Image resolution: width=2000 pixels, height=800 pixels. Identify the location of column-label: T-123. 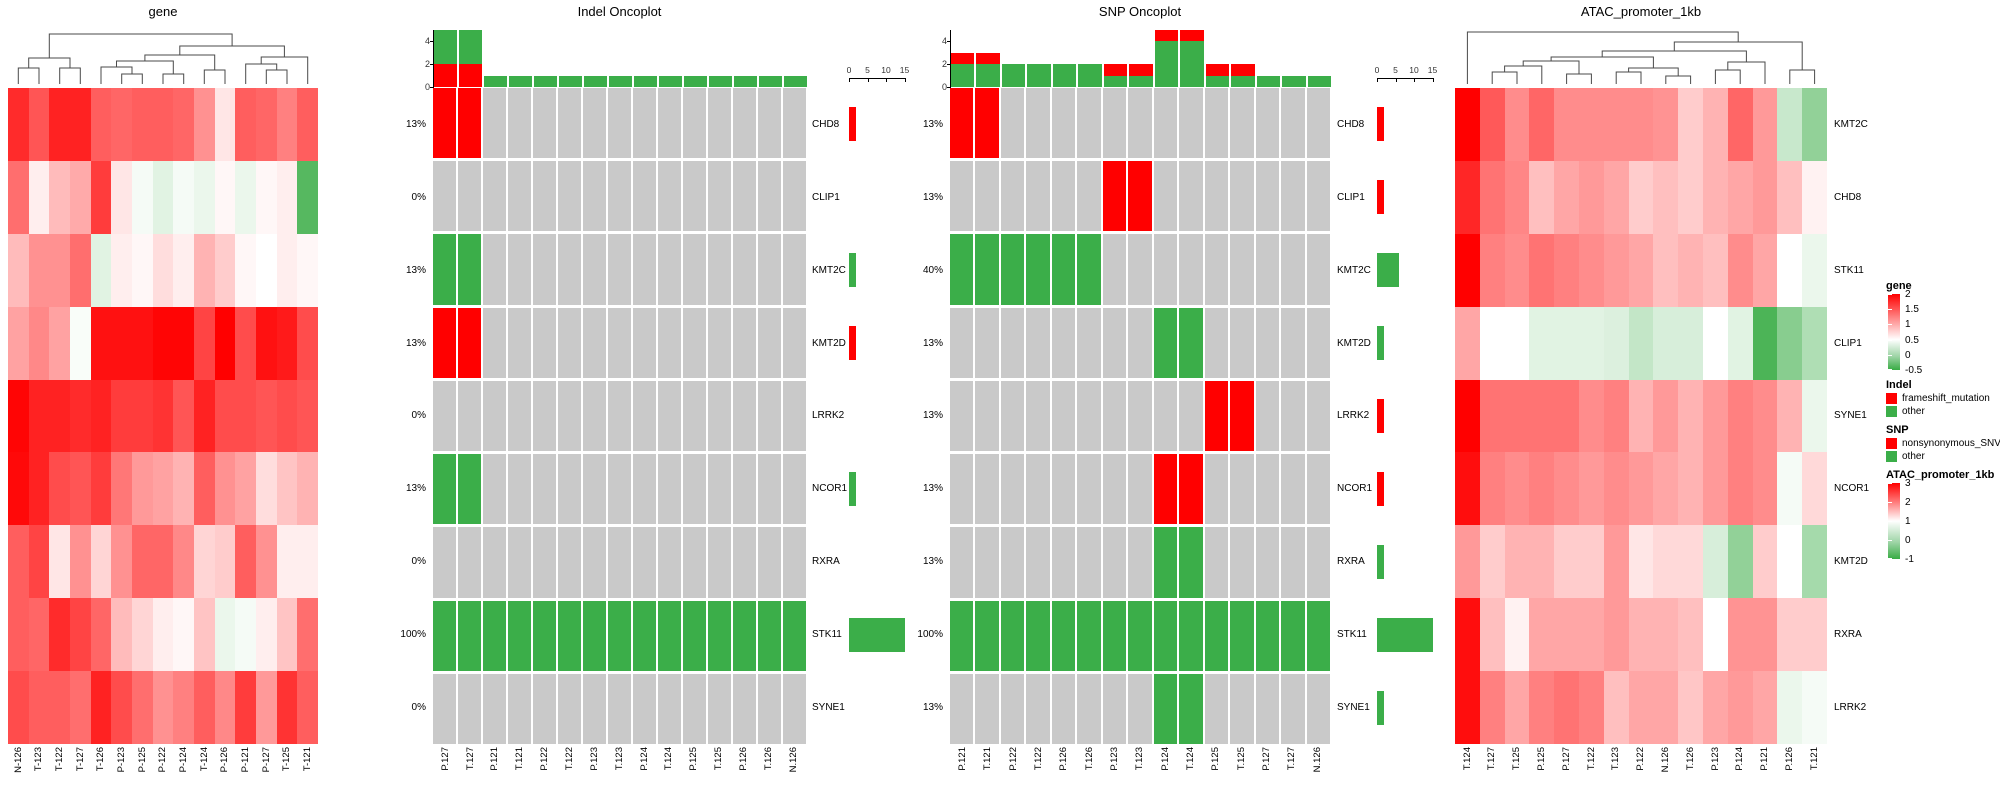
(39, 759).